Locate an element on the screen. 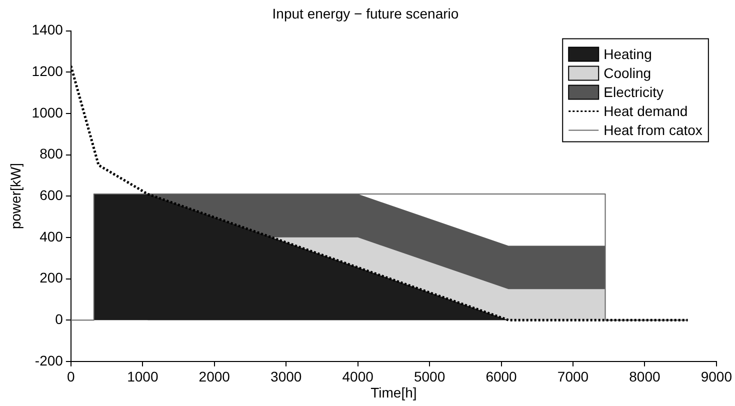 This screenshot has width=735, height=406. x-tick-label: 4000 is located at coordinates (358, 376).